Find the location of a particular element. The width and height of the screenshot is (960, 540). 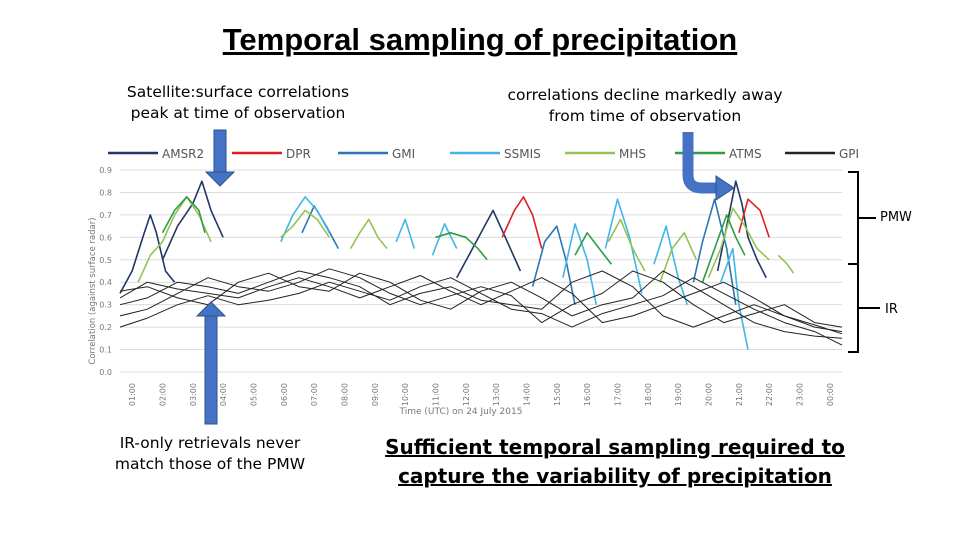

x-tick-label: 14:00 is located at coordinates (527, 394).